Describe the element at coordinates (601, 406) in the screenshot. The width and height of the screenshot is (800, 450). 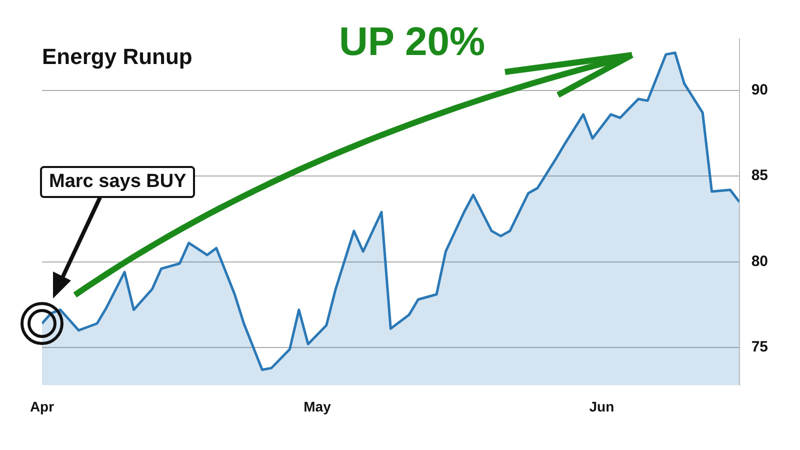
I see `x-tick-label: Jun` at that location.